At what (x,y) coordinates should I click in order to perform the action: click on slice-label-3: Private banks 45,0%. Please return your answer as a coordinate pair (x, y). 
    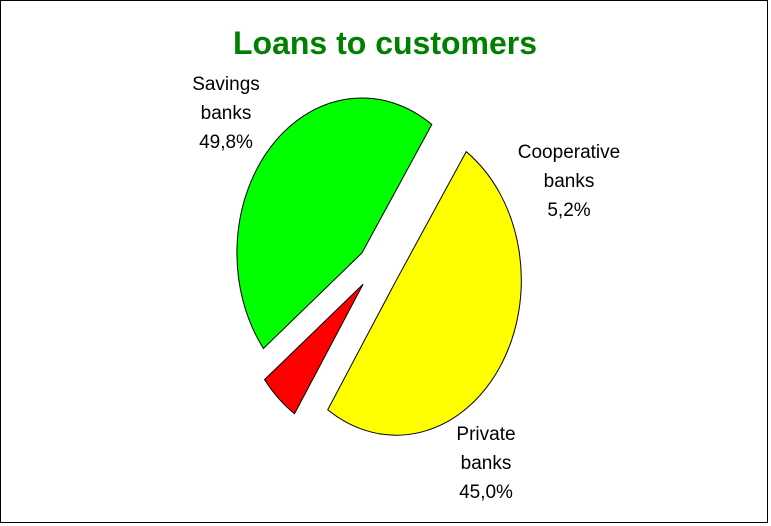
    Looking at the image, I should click on (485, 463).